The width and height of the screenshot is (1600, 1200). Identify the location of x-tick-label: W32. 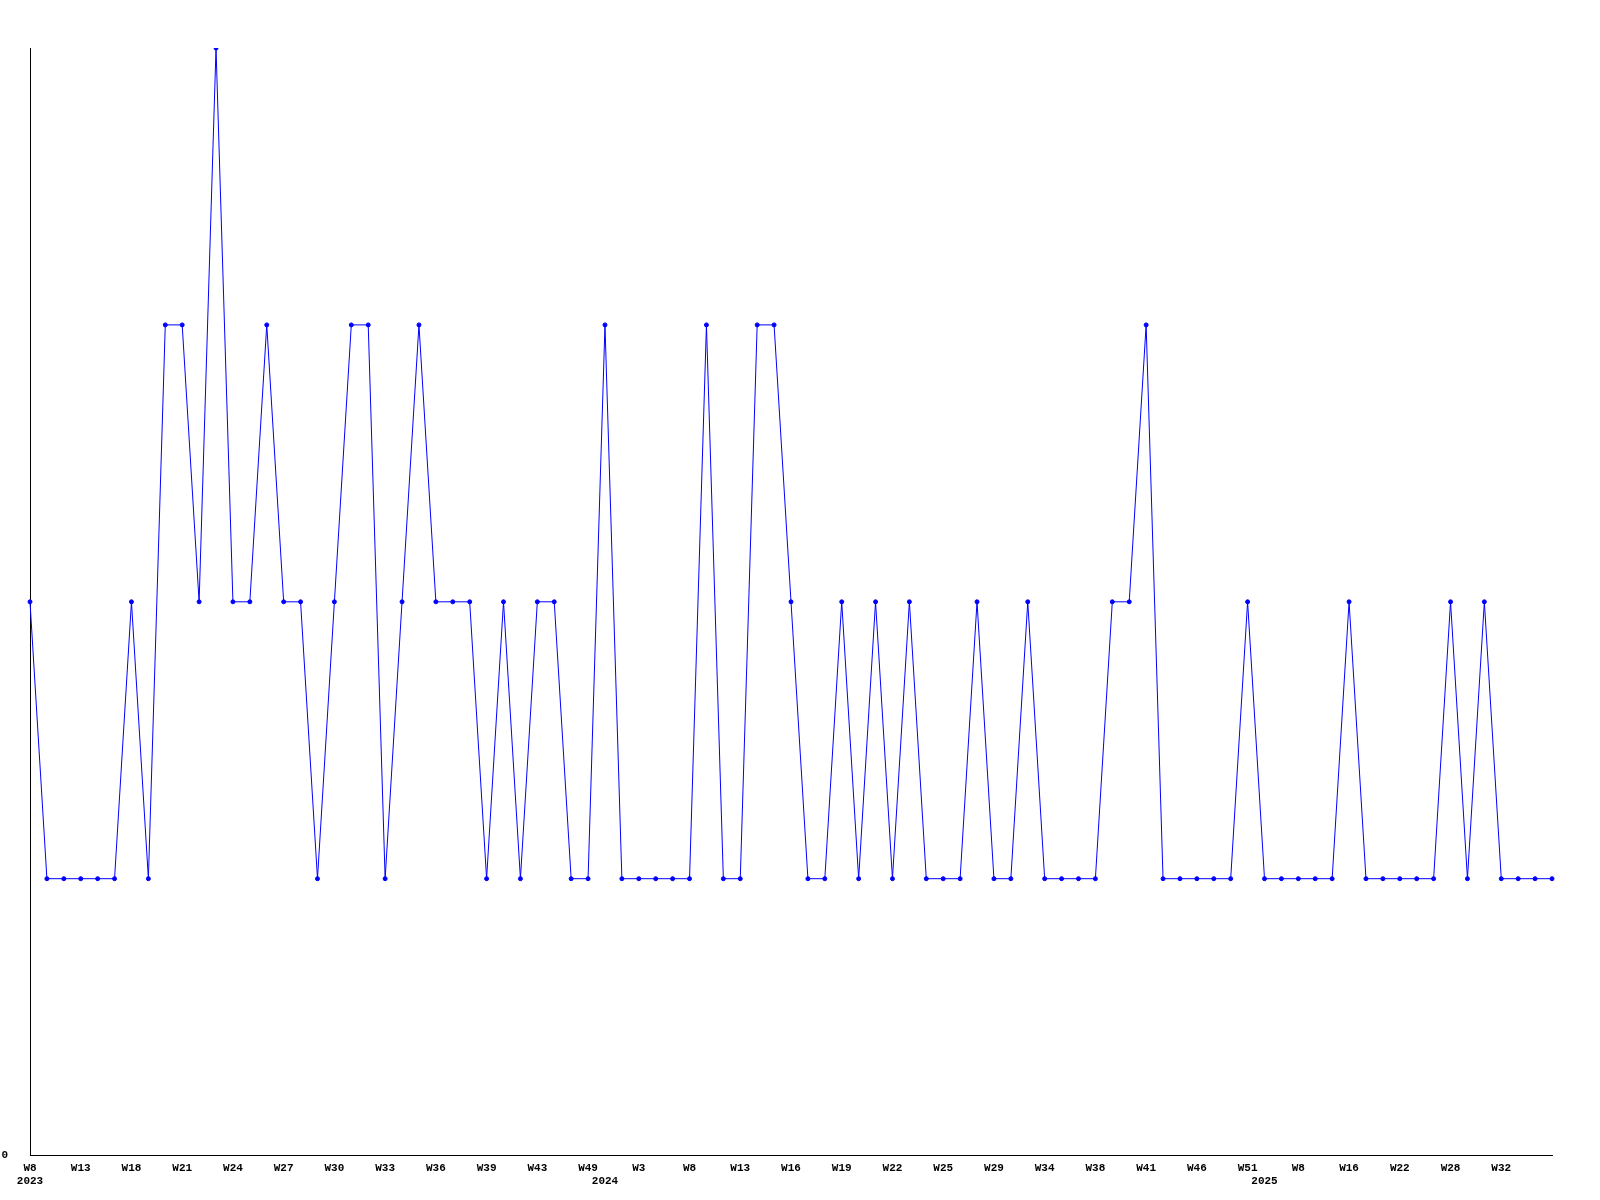
(1501, 1167).